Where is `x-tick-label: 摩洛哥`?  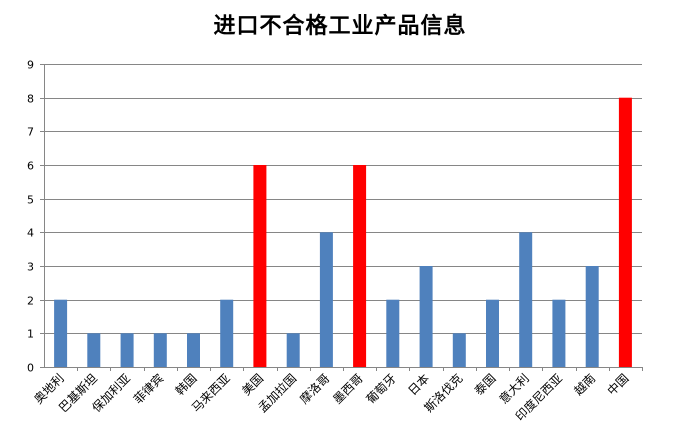 x-tick-label: 摩洛哥 is located at coordinates (314, 389).